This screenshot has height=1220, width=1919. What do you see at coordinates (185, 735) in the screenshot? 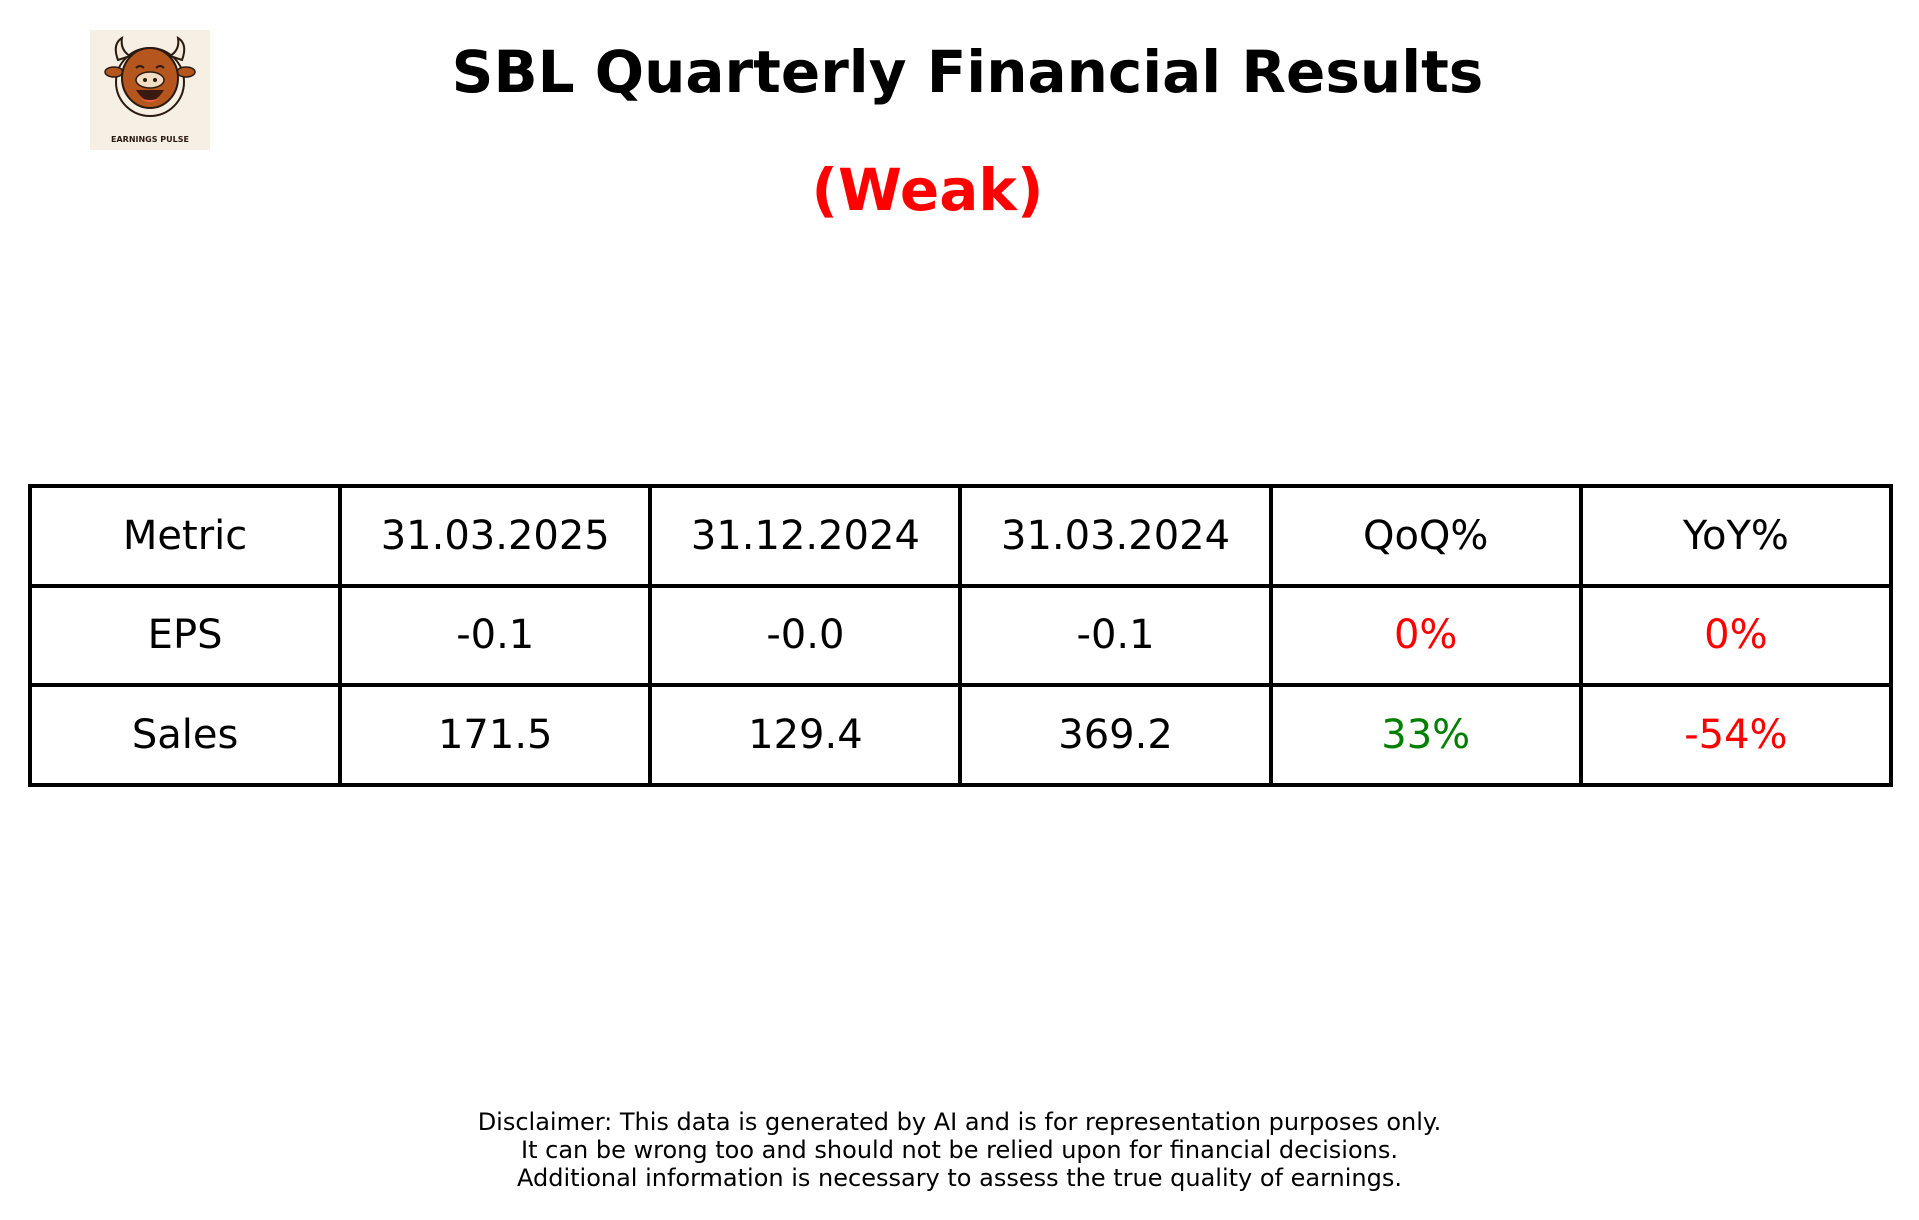
I see `metric-label: Sales` at bounding box center [185, 735].